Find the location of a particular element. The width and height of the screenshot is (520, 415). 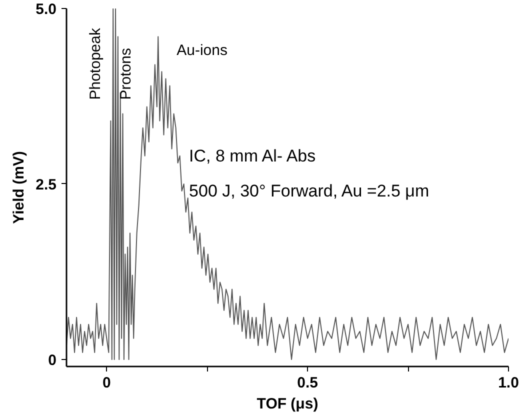

y-tick-label: 0 is located at coordinates (52, 360).